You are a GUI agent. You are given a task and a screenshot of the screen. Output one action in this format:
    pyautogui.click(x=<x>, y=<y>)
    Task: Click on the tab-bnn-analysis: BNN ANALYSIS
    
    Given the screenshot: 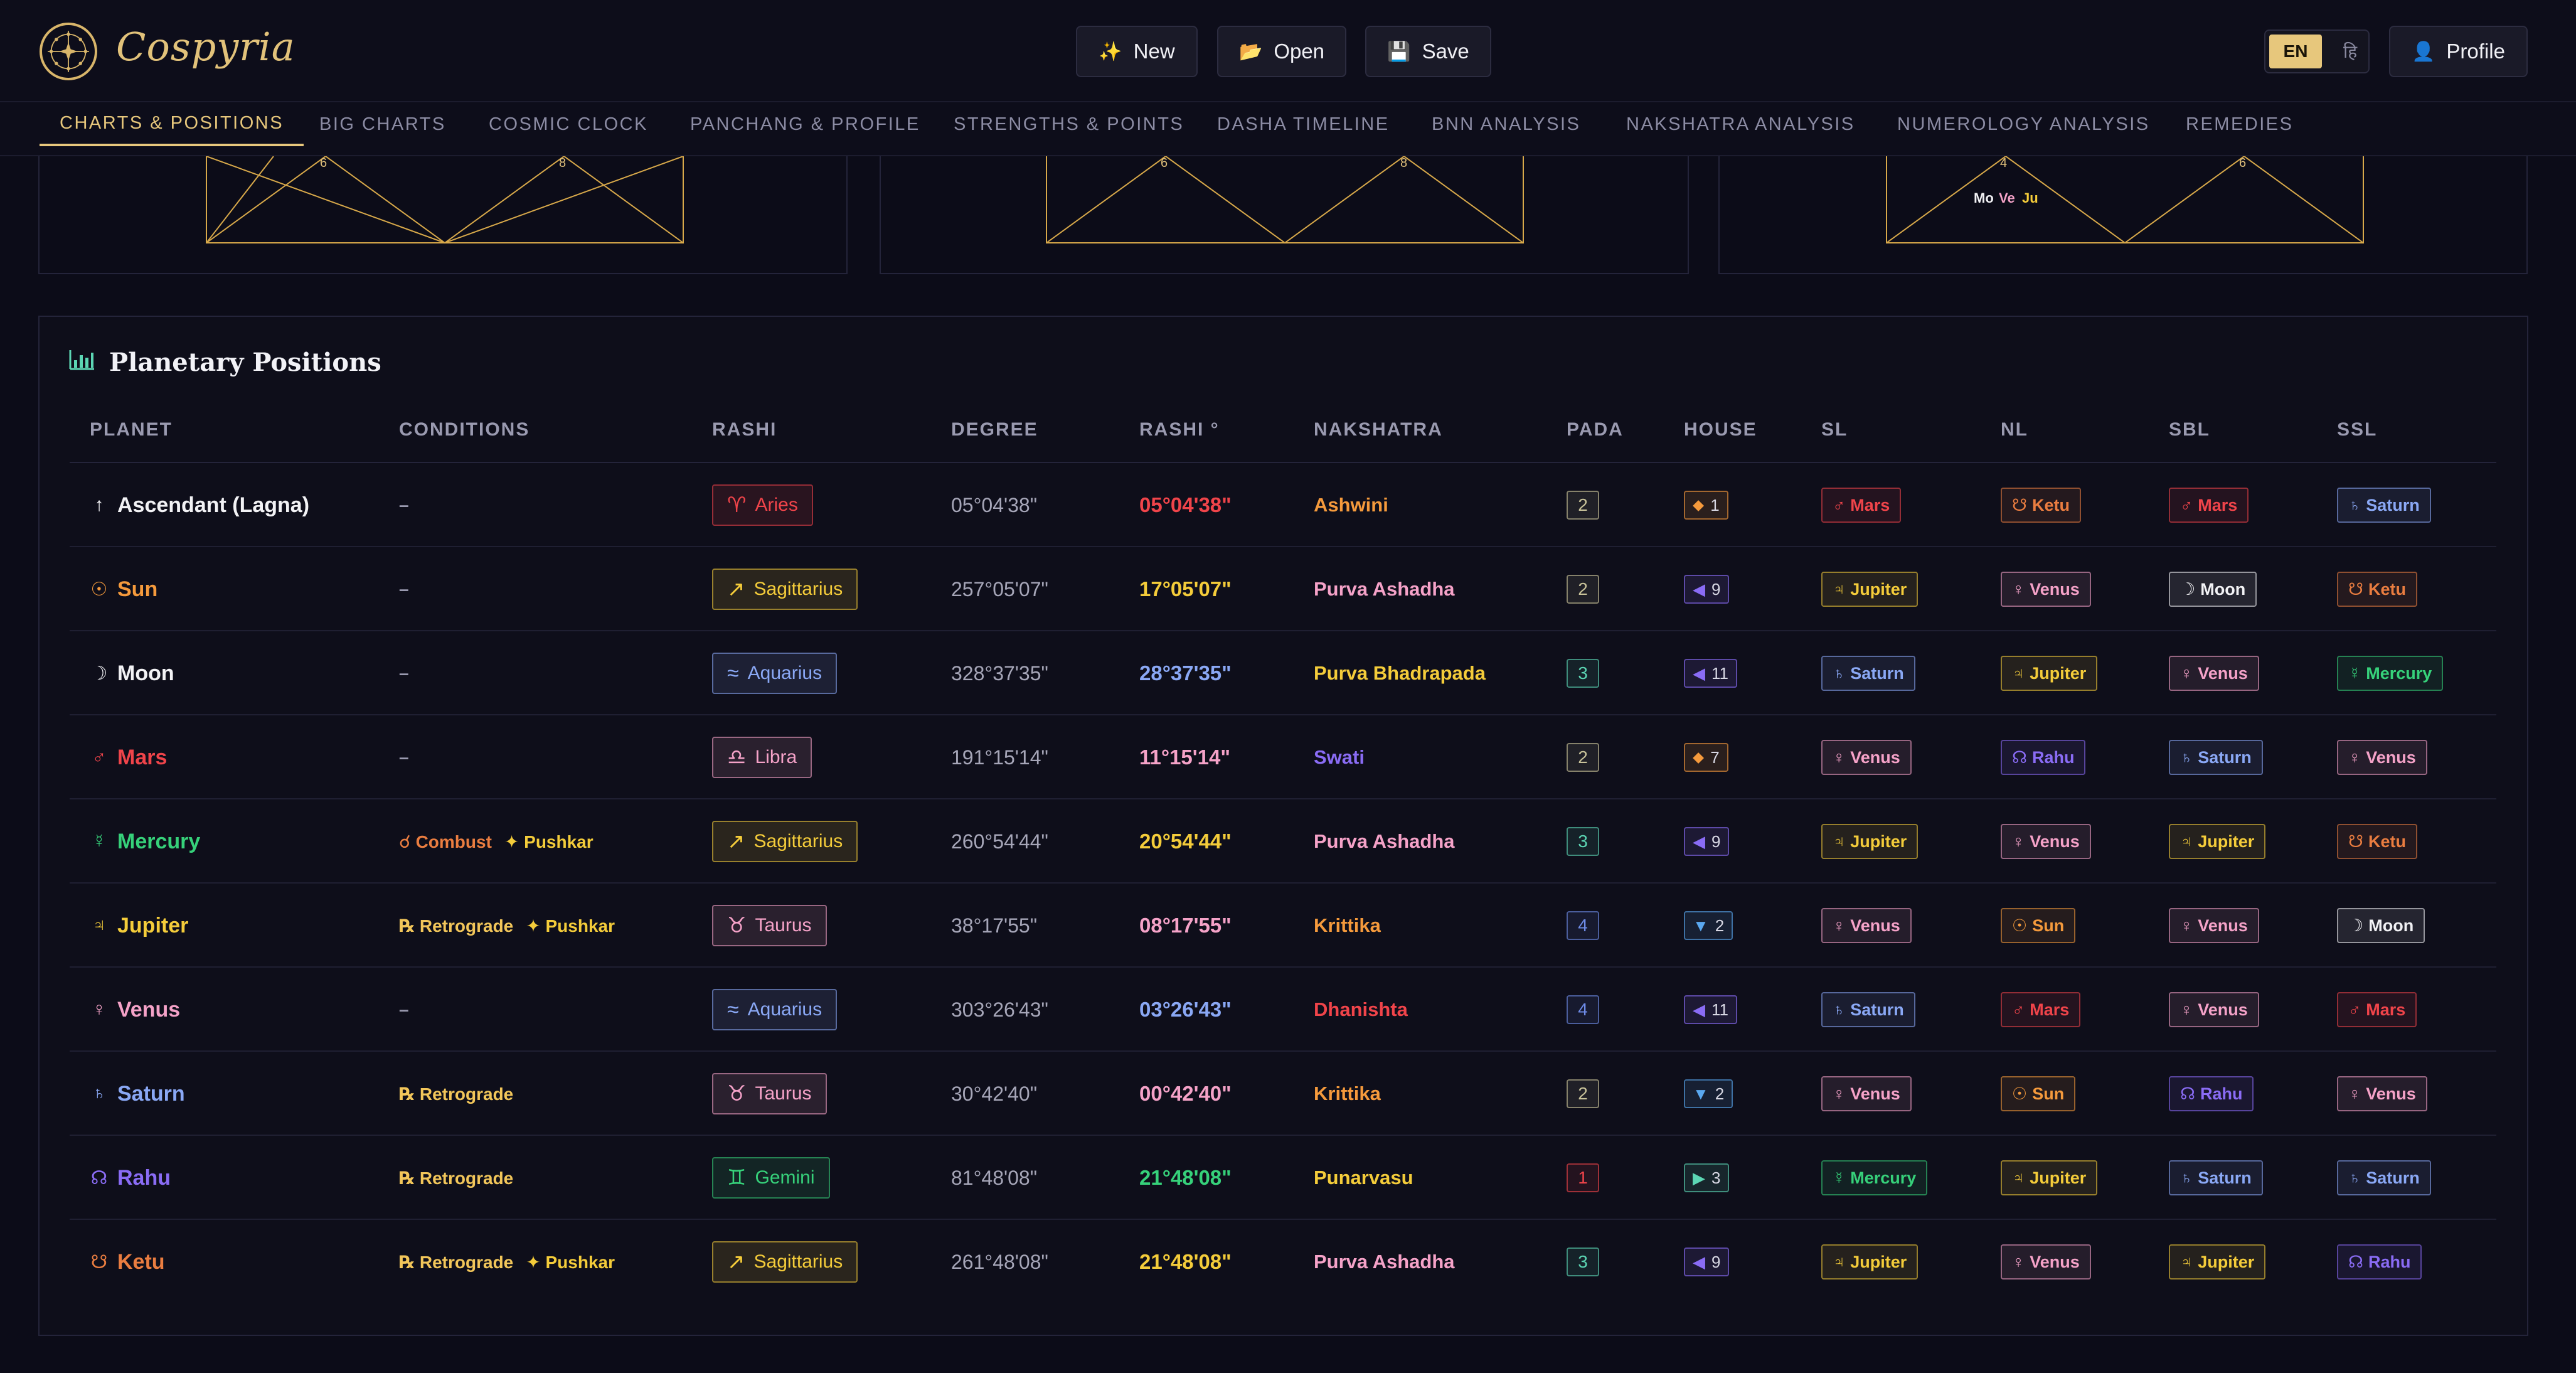 What is the action you would take?
    pyautogui.click(x=1506, y=124)
    